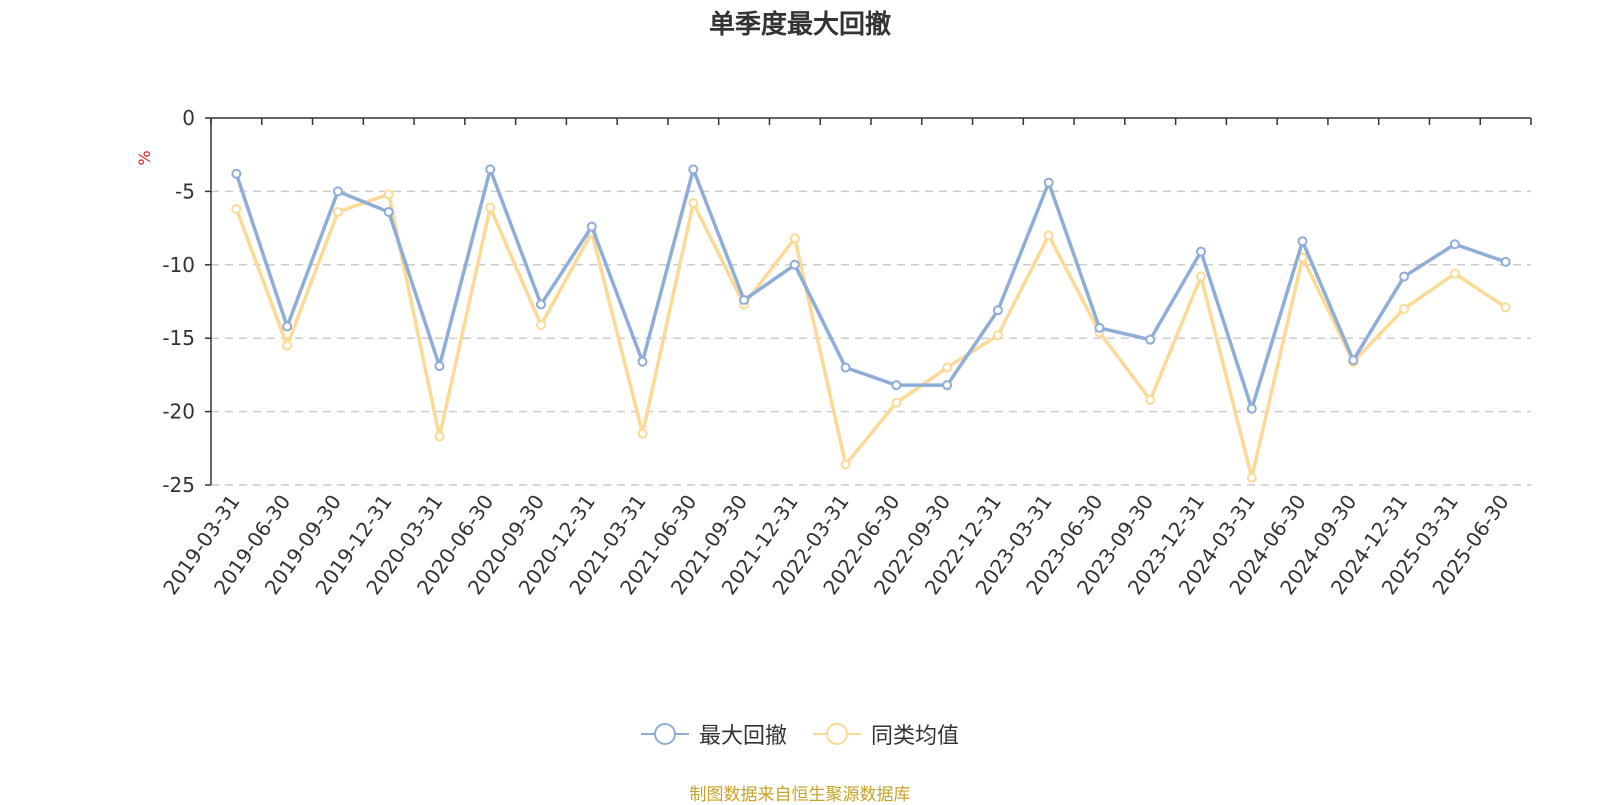 The image size is (1600, 805). I want to click on y-tick-label: -5, so click(185, 191).